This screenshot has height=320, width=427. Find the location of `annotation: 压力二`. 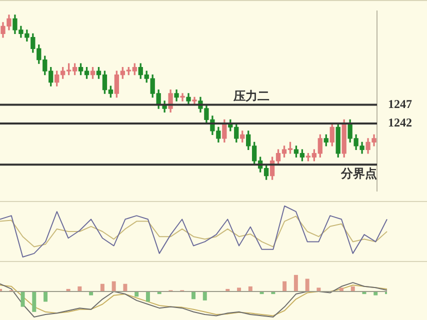

annotation: 压力二 is located at coordinates (251, 95).